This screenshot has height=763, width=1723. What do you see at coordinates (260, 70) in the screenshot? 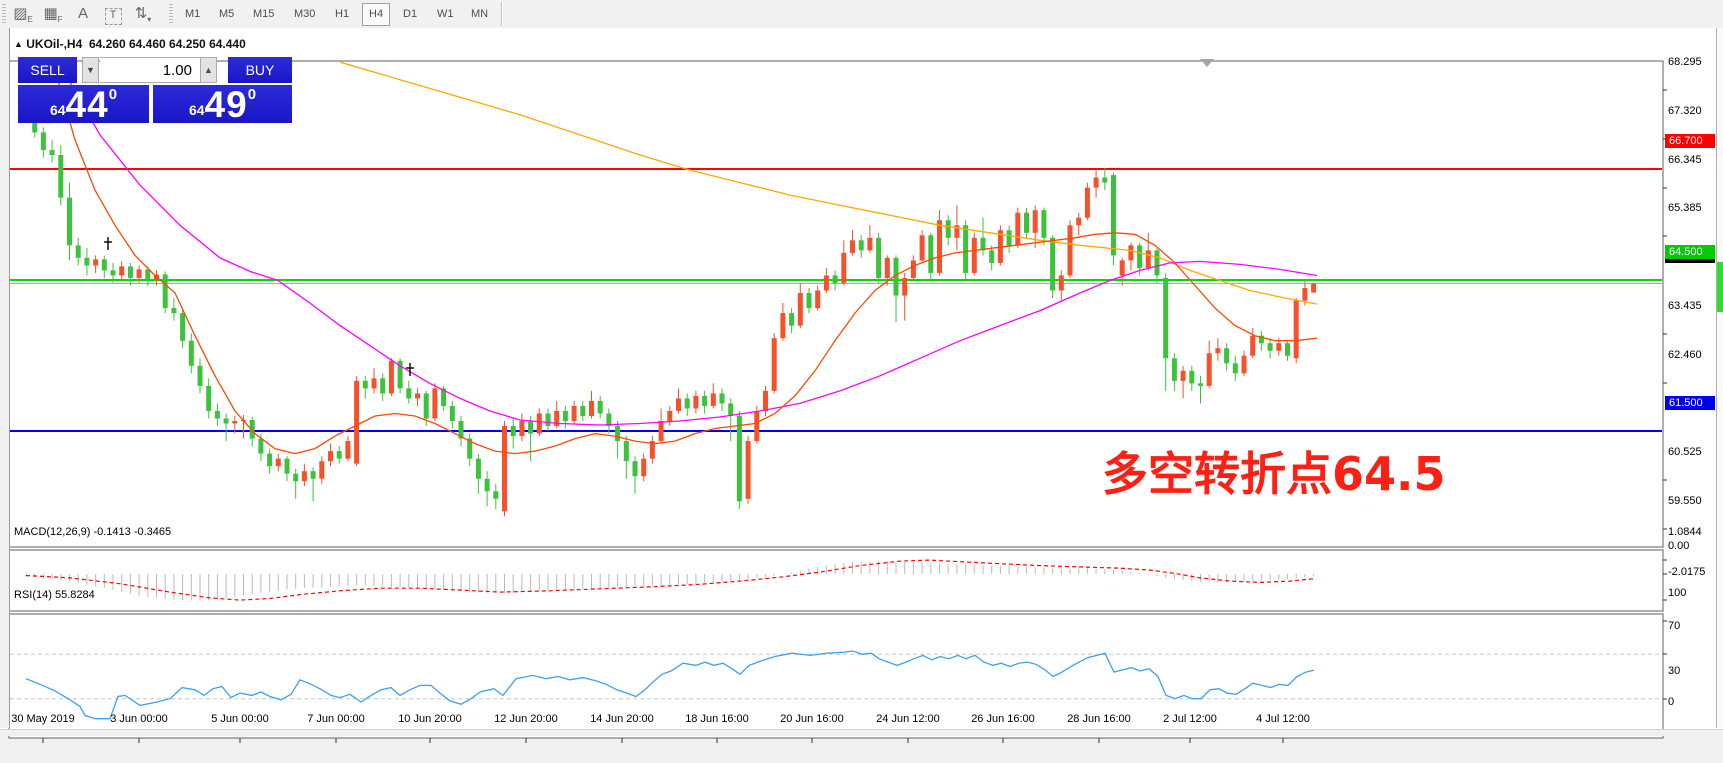
I see `buy-button: BUY` at bounding box center [260, 70].